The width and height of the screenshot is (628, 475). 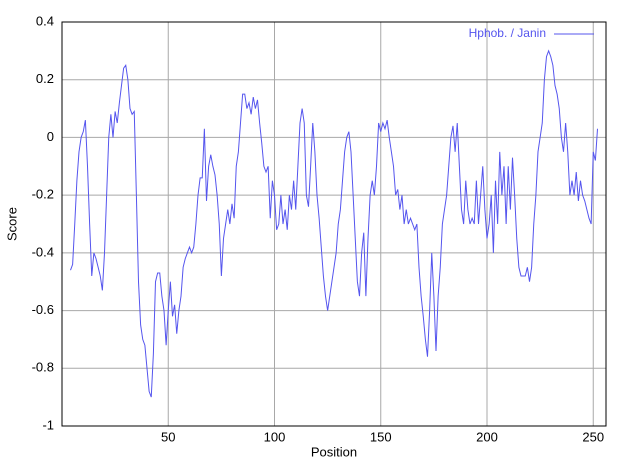 I want to click on legend-label: Hphob. / Janin, so click(x=507, y=33).